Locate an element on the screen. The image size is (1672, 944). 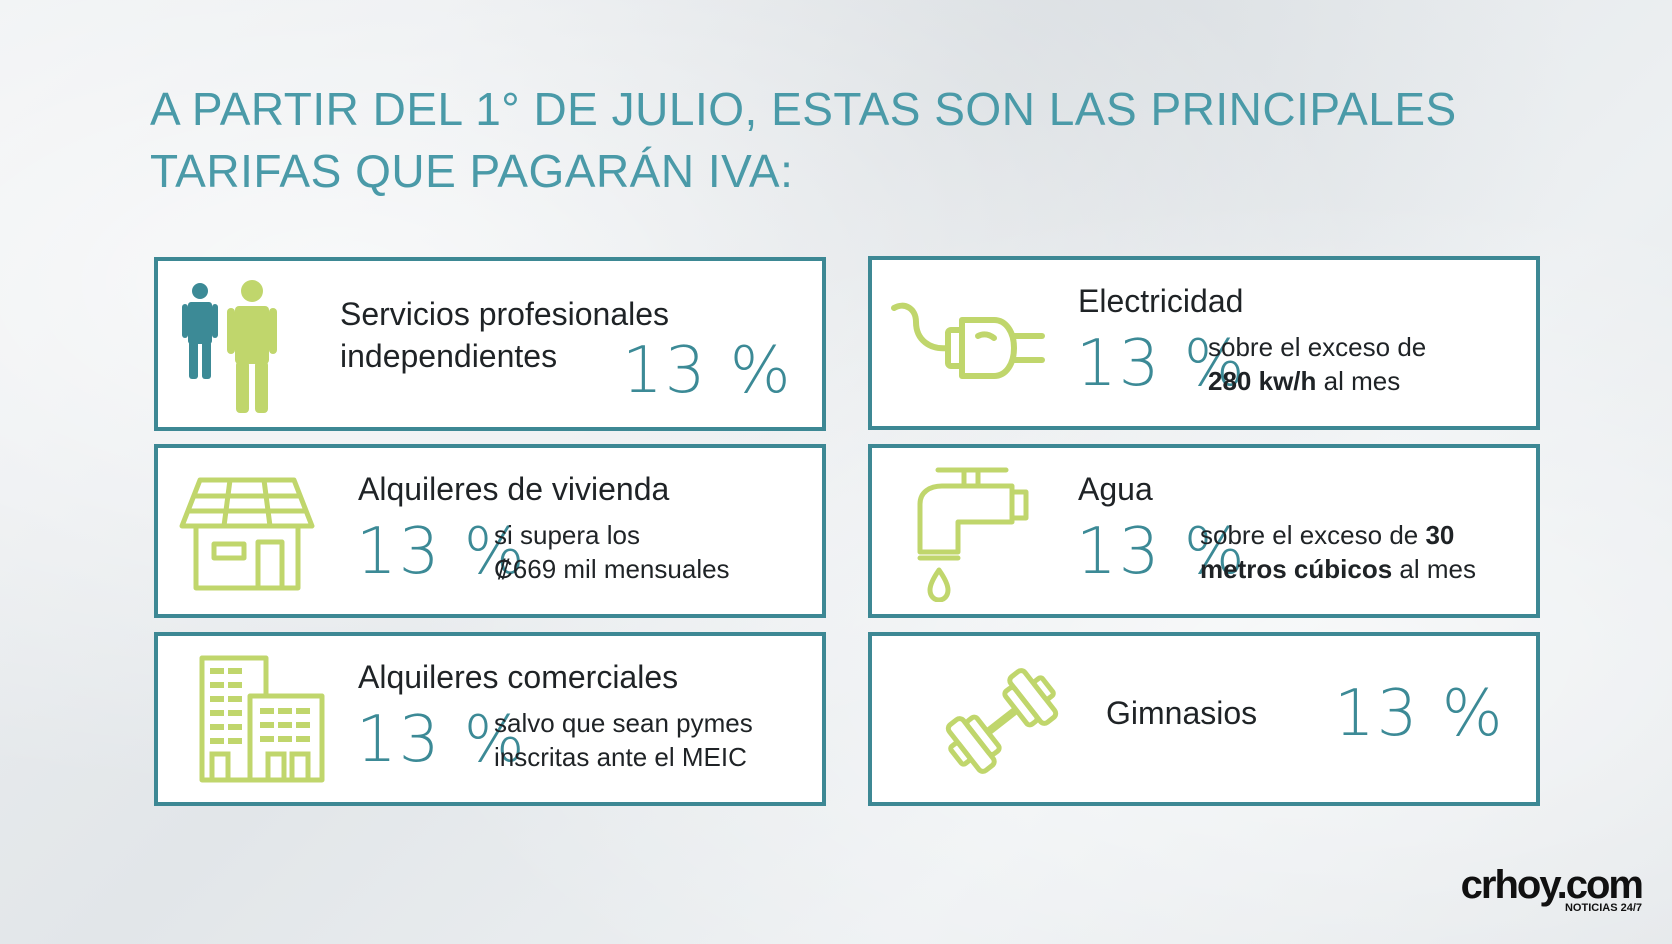
brand-logo: crhoy.com NOTICIAS 24/7 is located at coordinates (1552, 888).